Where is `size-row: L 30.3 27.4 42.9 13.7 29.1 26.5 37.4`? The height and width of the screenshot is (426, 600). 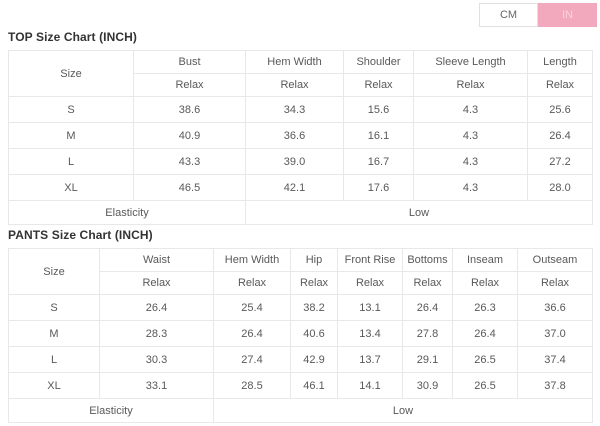
size-row: L 30.3 27.4 42.9 13.7 29.1 26.5 37.4 is located at coordinates (300, 359).